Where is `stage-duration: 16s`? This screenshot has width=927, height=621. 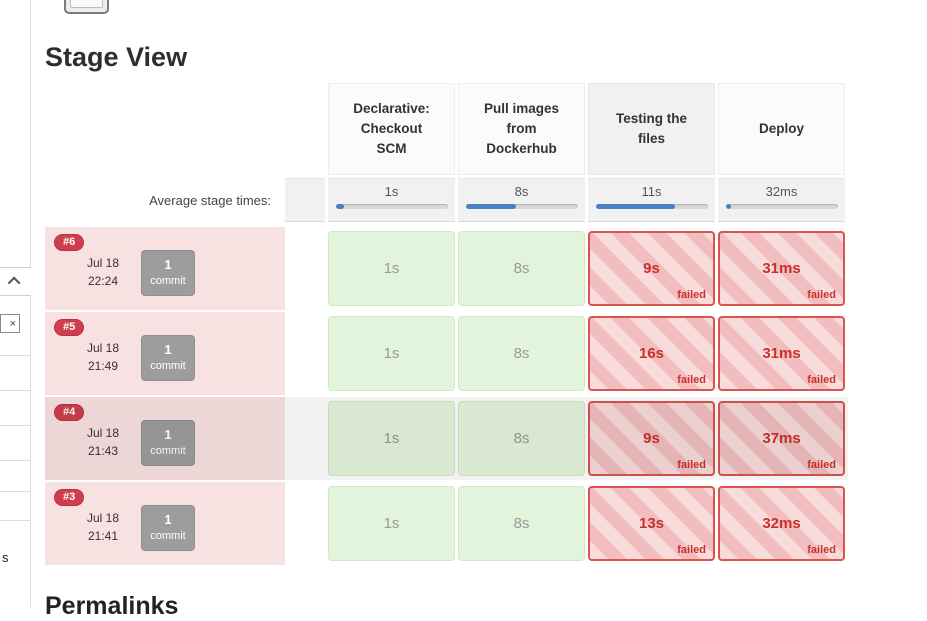
stage-duration: 16s is located at coordinates (651, 353).